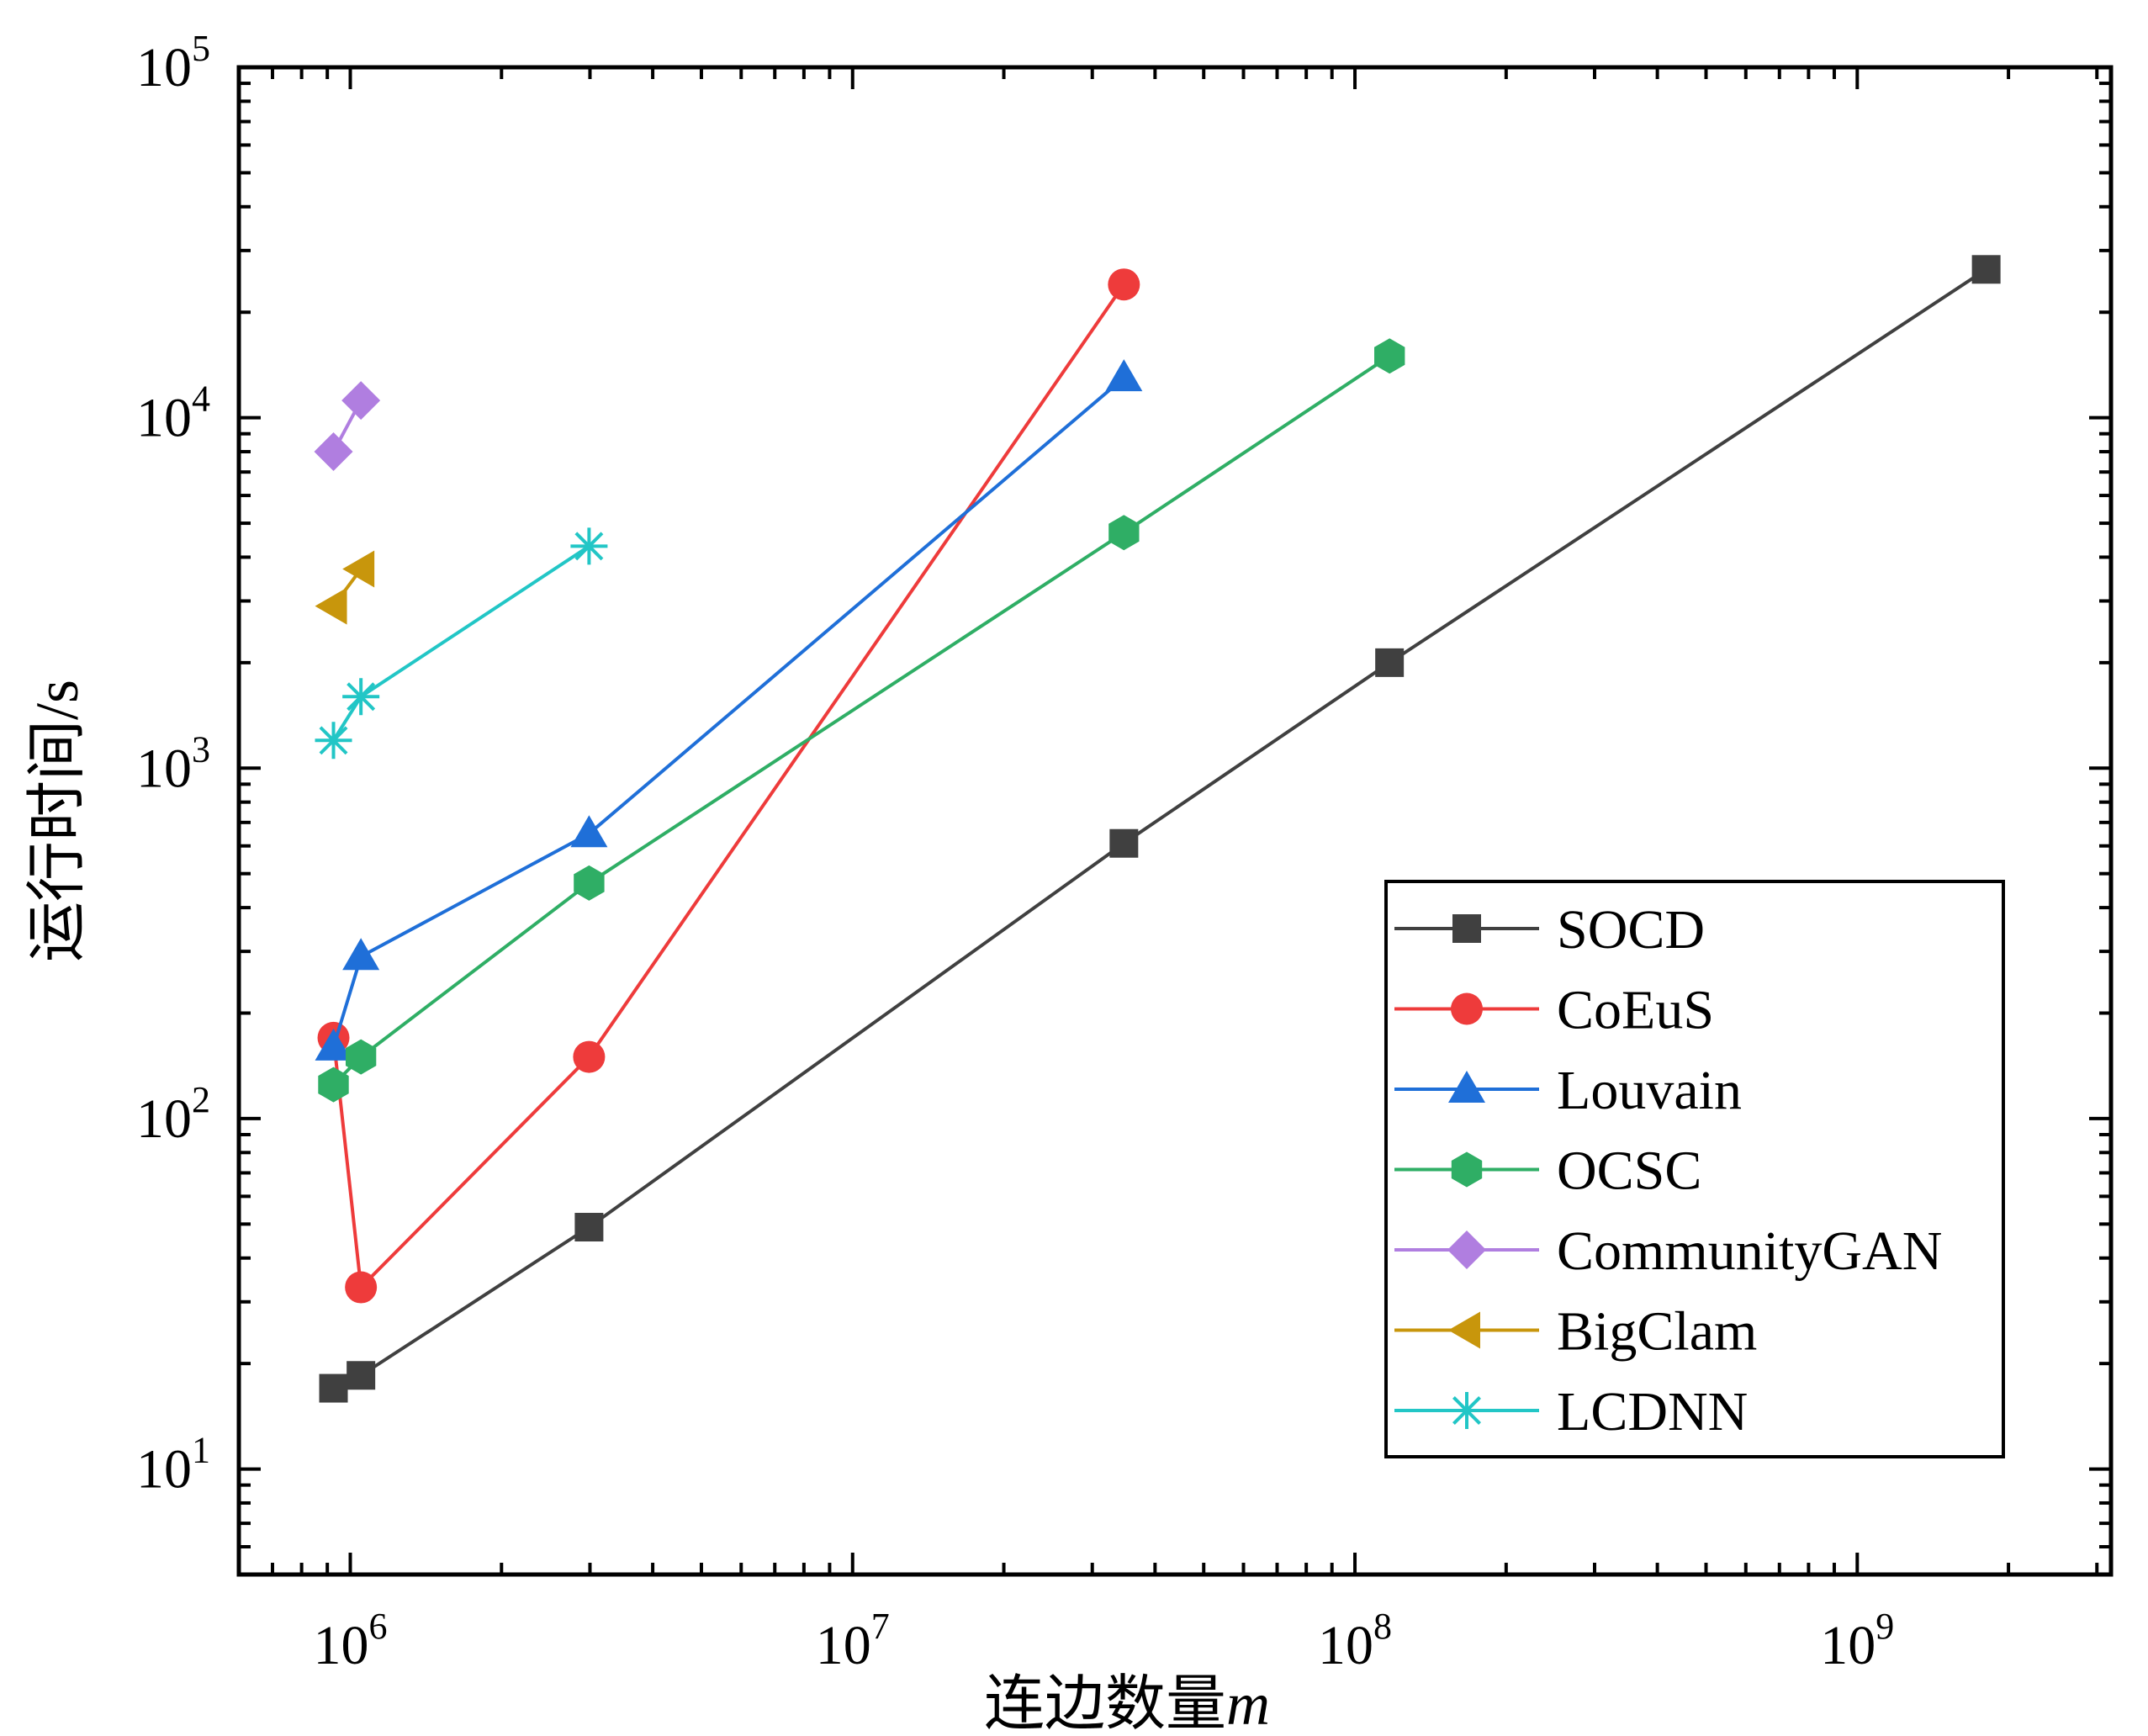 The width and height of the screenshot is (2148, 1736). I want to click on y-tick-label: 10⁴, so click(173, 413).